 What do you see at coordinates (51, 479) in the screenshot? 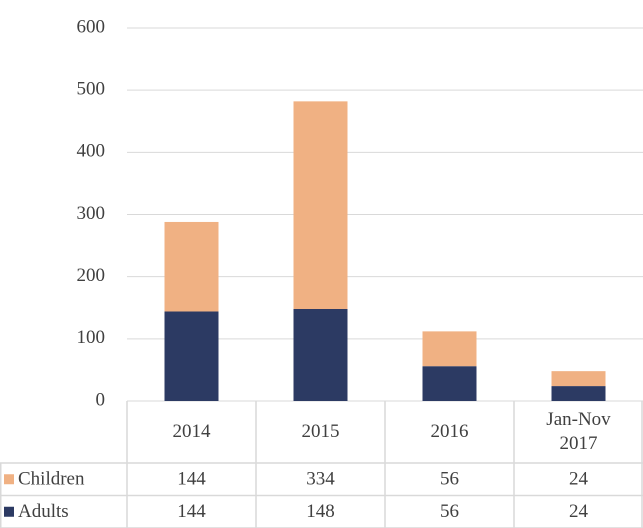
I see `legend-label: Children` at bounding box center [51, 479].